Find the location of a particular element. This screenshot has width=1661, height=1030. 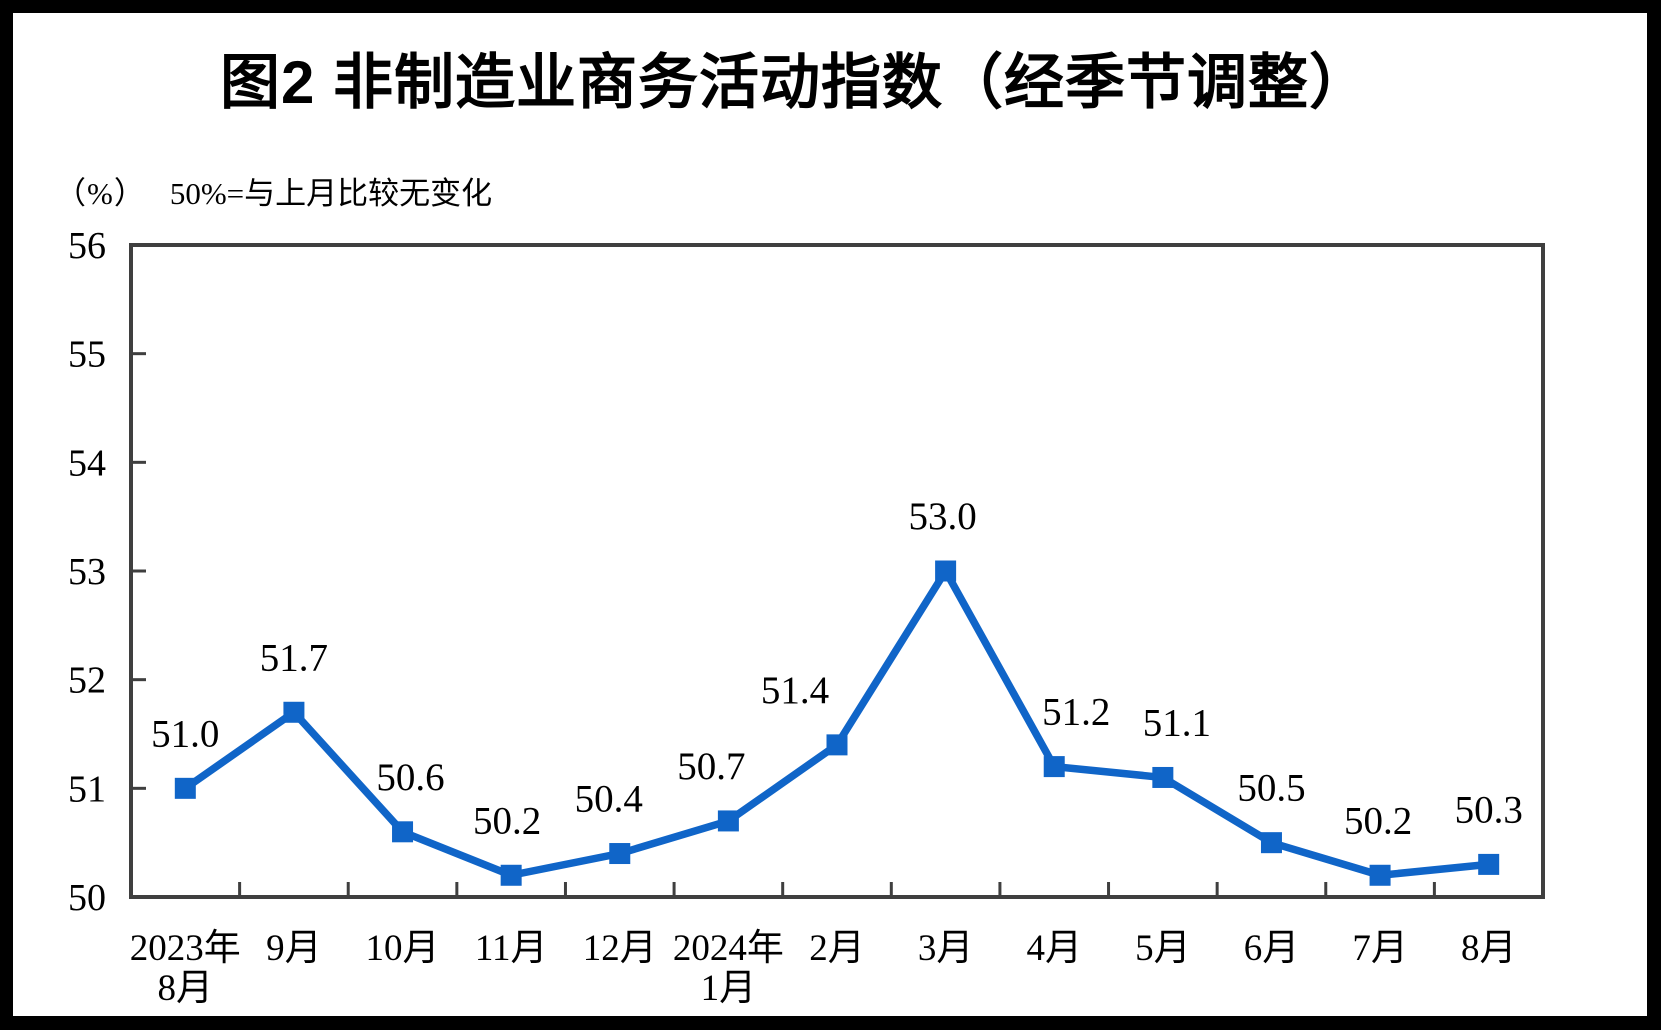

y-axis-tick-label: 52 is located at coordinates (87, 681).